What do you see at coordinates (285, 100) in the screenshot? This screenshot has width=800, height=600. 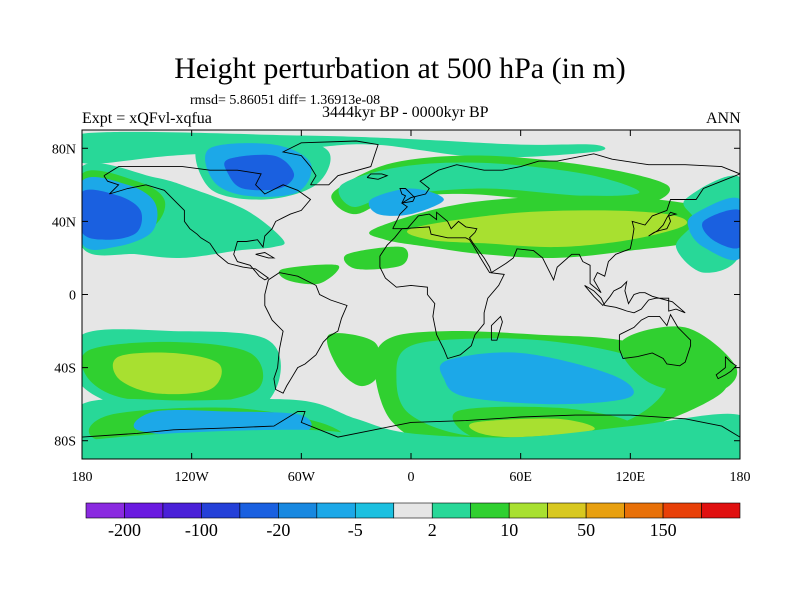 I see `stats-text: rmsd= 5.86051 diff= 1.36913e-08` at bounding box center [285, 100].